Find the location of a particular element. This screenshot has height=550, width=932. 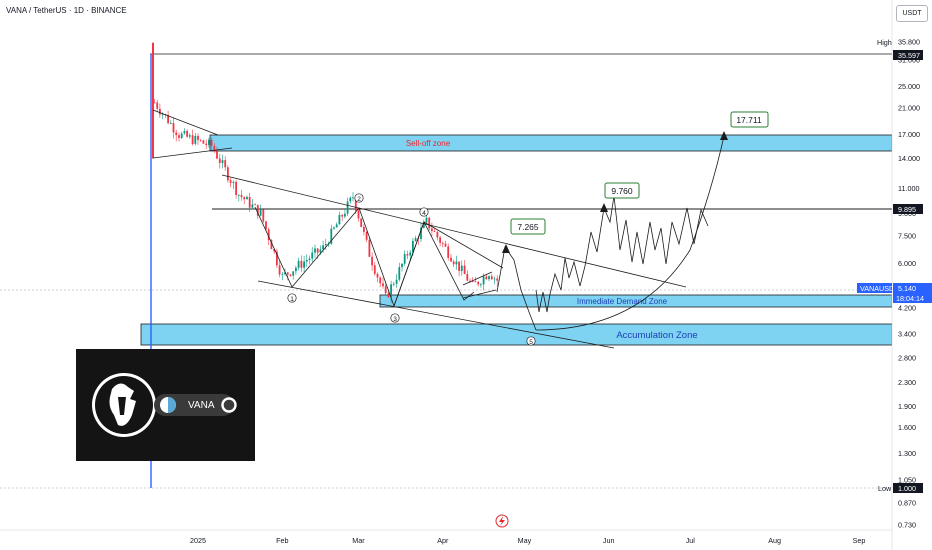

wave-upper-path is located at coordinates (448, 264).